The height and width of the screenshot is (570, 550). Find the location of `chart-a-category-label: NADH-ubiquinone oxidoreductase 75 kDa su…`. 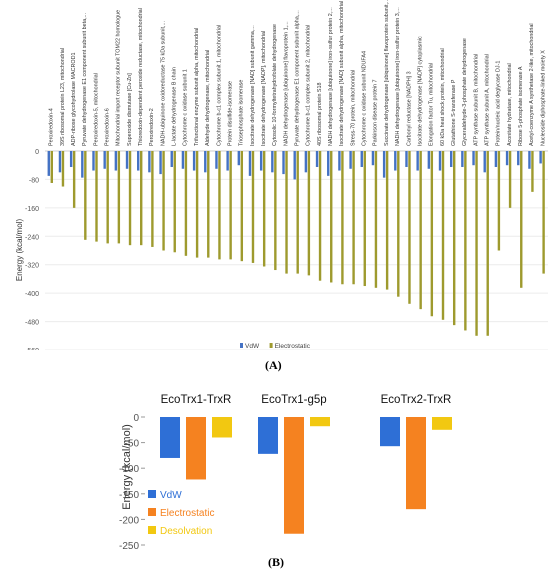

chart-a-category-label: NADH-ubiquinone oxidoreductase 75 kDa su… is located at coordinates (163, 83).